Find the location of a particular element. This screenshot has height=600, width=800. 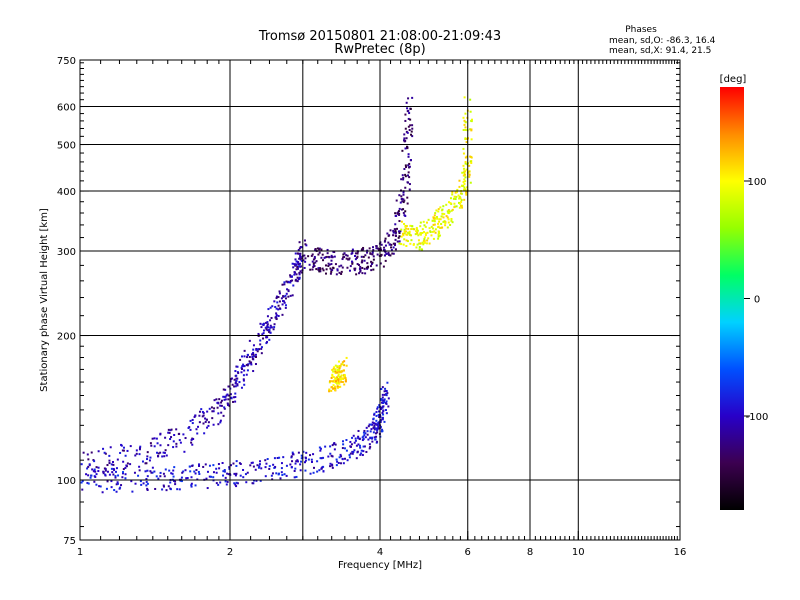

phase-stats-heading: Phases is located at coordinates (641, 30).